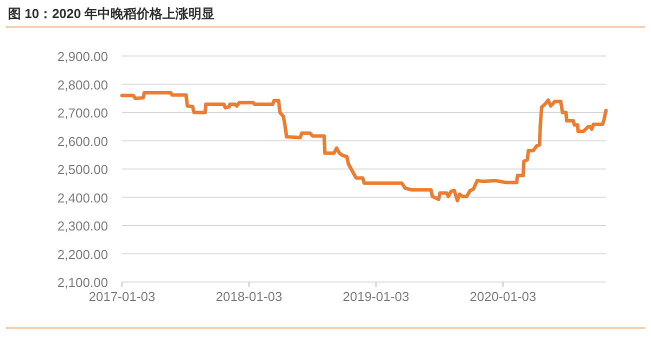 This screenshot has width=651, height=350. What do you see at coordinates (82, 198) in the screenshot?
I see `y-tick-label: 2,400.00` at bounding box center [82, 198].